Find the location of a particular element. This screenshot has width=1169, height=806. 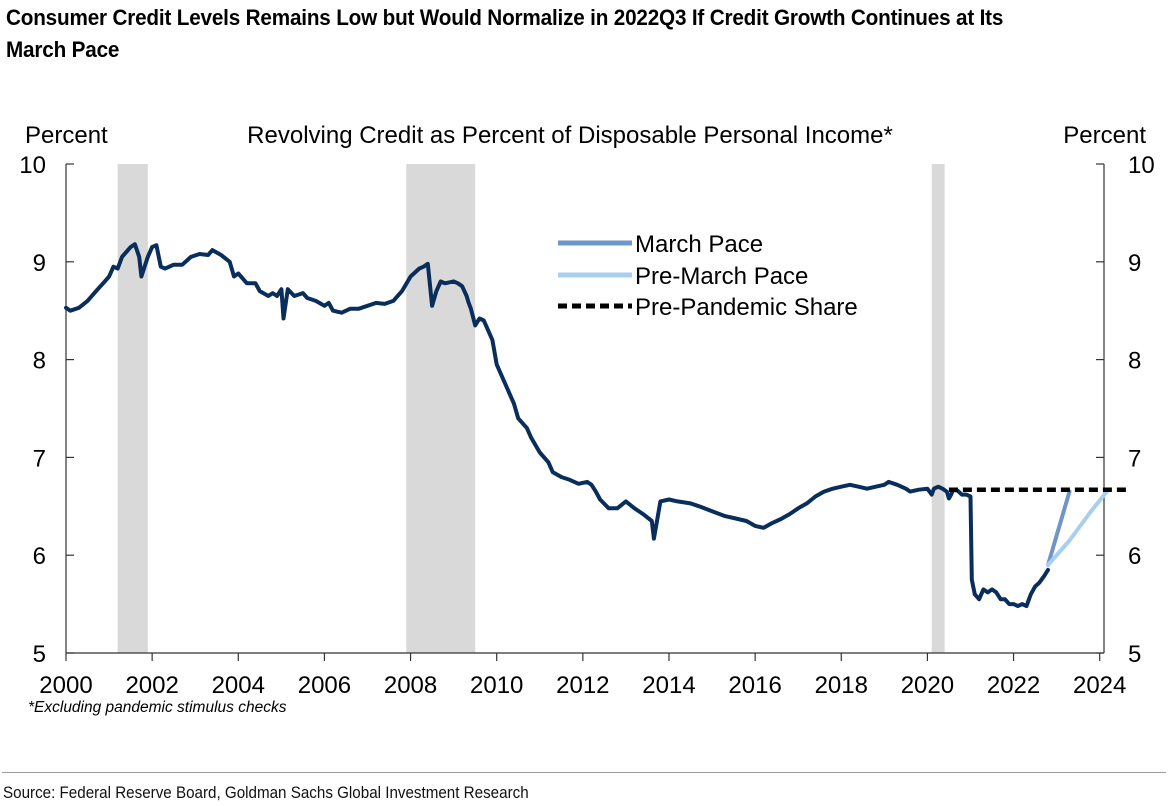

legend-label-march-pace: March Pace is located at coordinates (699, 244).